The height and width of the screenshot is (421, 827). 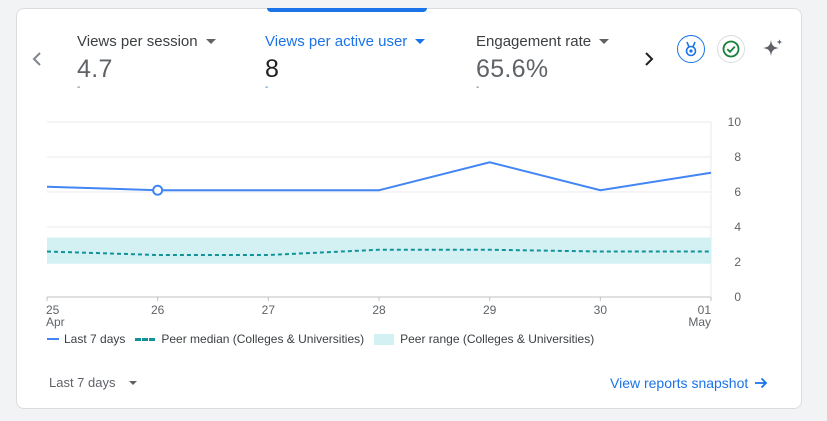 I want to click on highlighted-data-point, so click(x=158, y=190).